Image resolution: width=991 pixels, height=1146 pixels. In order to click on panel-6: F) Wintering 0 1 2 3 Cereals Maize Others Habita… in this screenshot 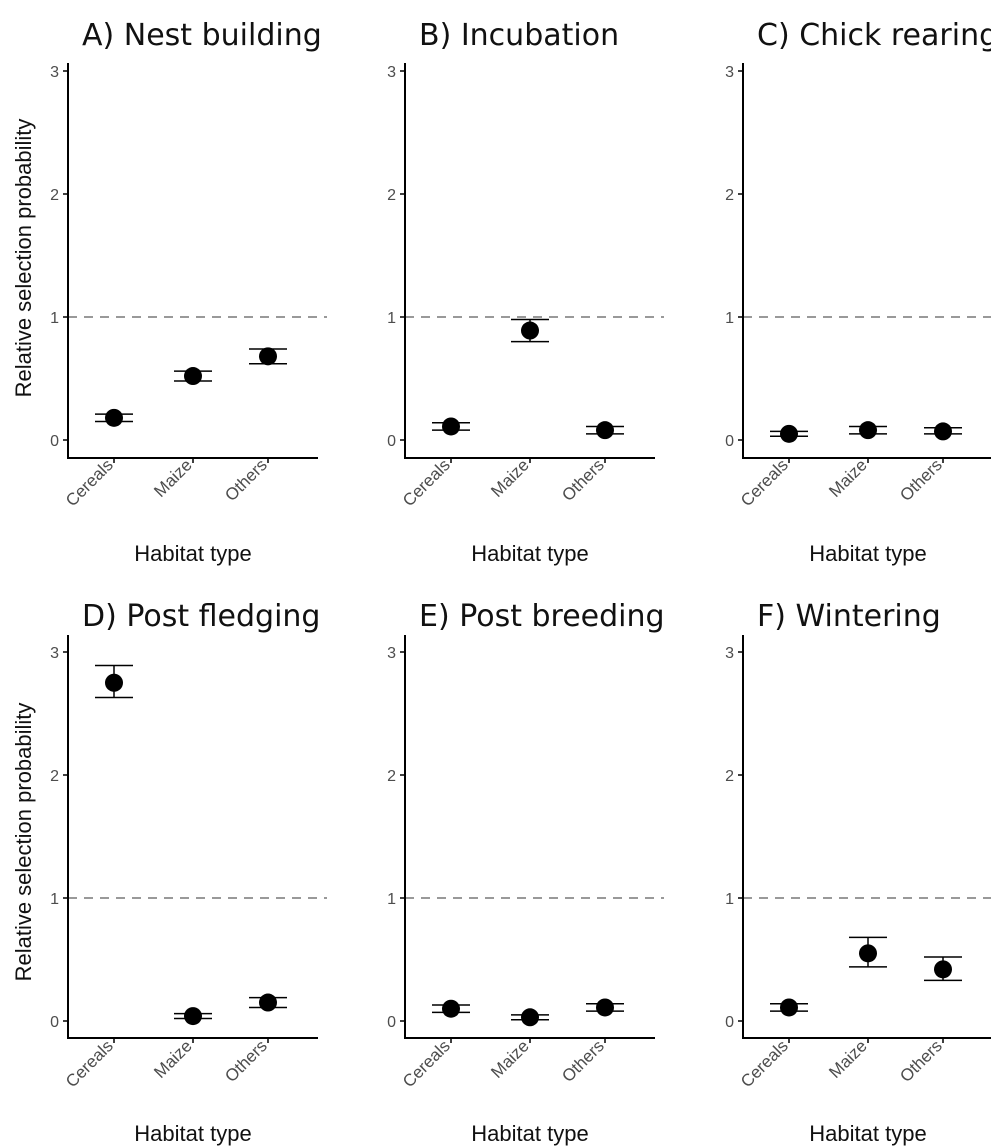, I will do `click(858, 872)`.